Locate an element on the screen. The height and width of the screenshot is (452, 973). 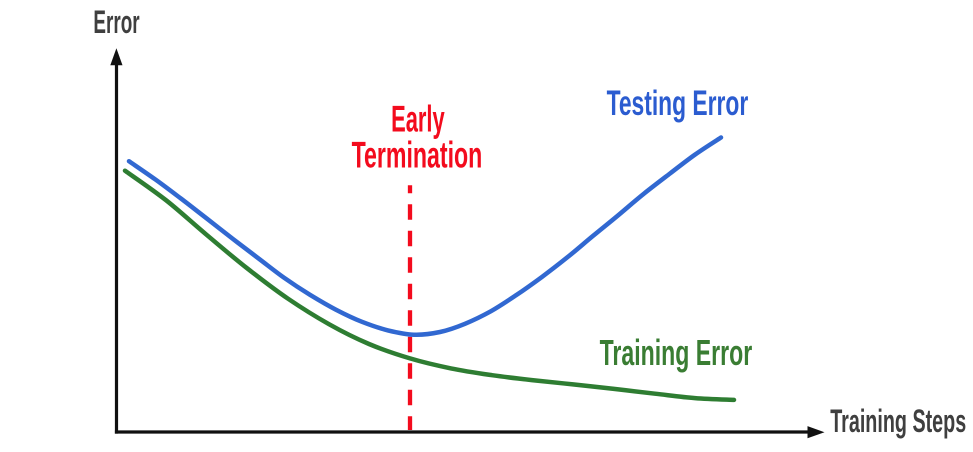
svg-text: Early is located at coordinates (418, 119).